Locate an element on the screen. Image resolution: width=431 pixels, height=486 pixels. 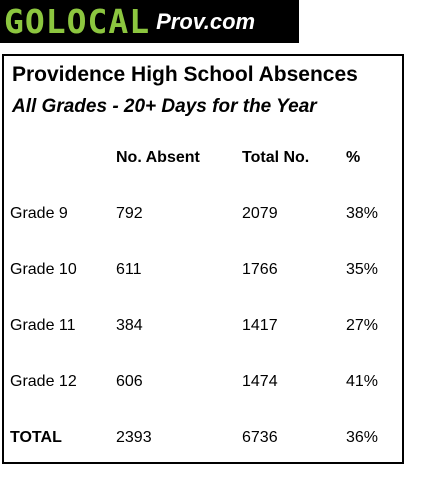
row-absent: 792 is located at coordinates (129, 213).